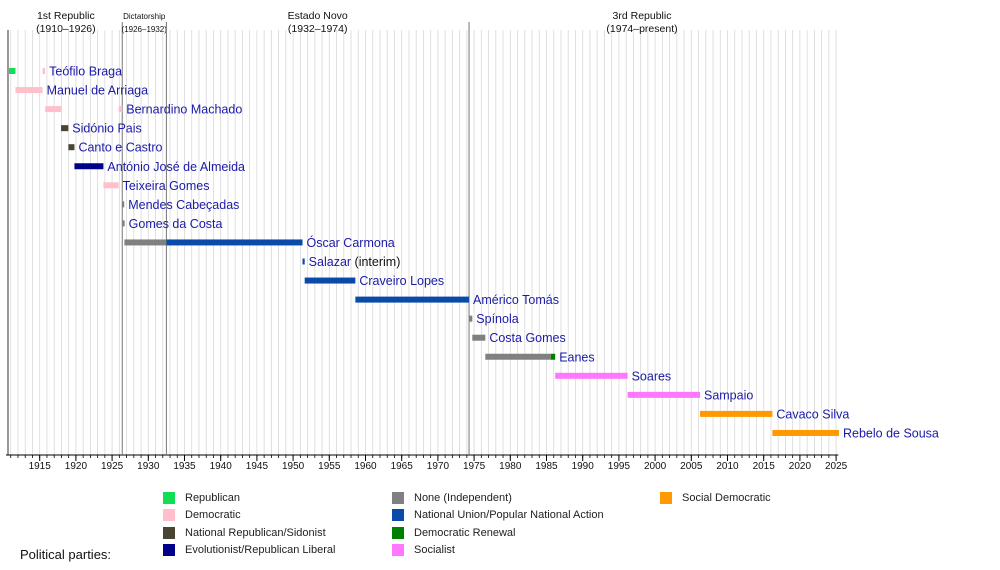  Describe the element at coordinates (145, 29) in the screenshot. I see `era-span: (1926–1932)` at that location.